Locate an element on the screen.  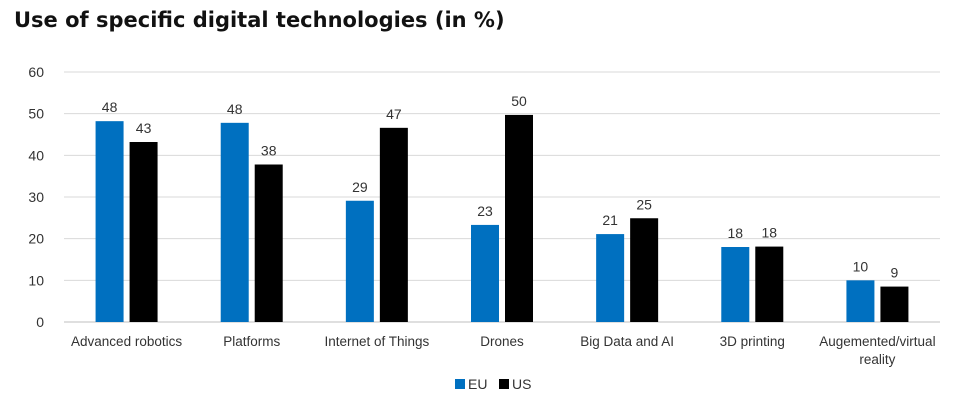
legend-swatch-us is located at coordinates (504, 384).